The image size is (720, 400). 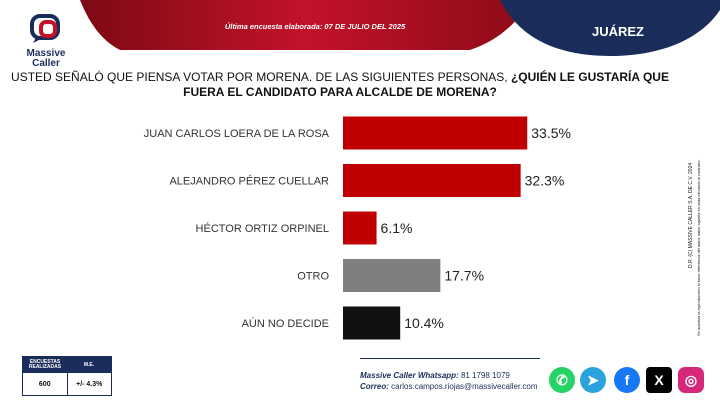 What do you see at coordinates (374, 386) in the screenshot?
I see `email-label: Correo:` at bounding box center [374, 386].